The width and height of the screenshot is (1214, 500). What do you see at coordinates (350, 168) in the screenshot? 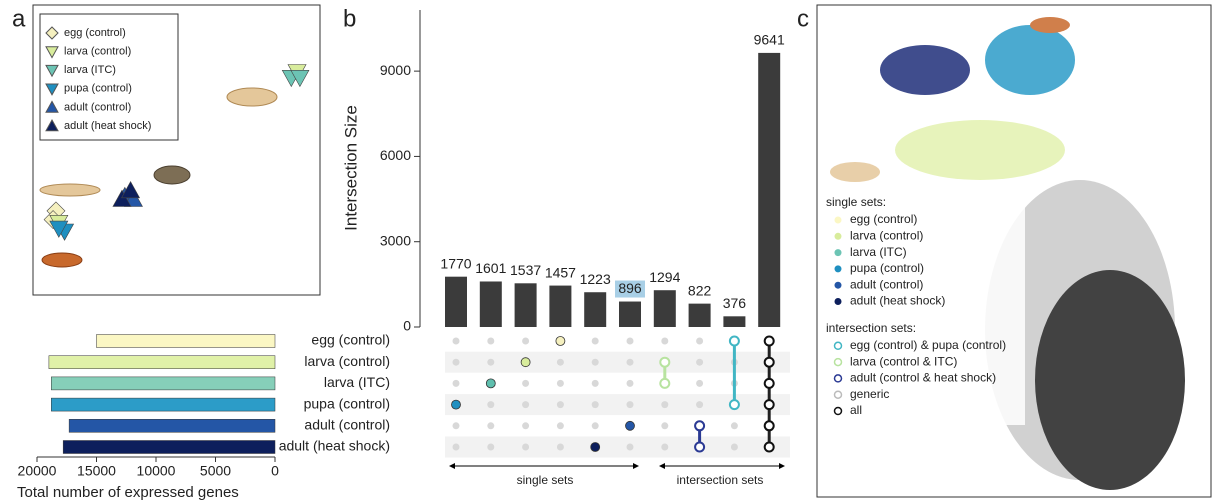
I see `y-axis-label: Intersection Size` at bounding box center [350, 168].